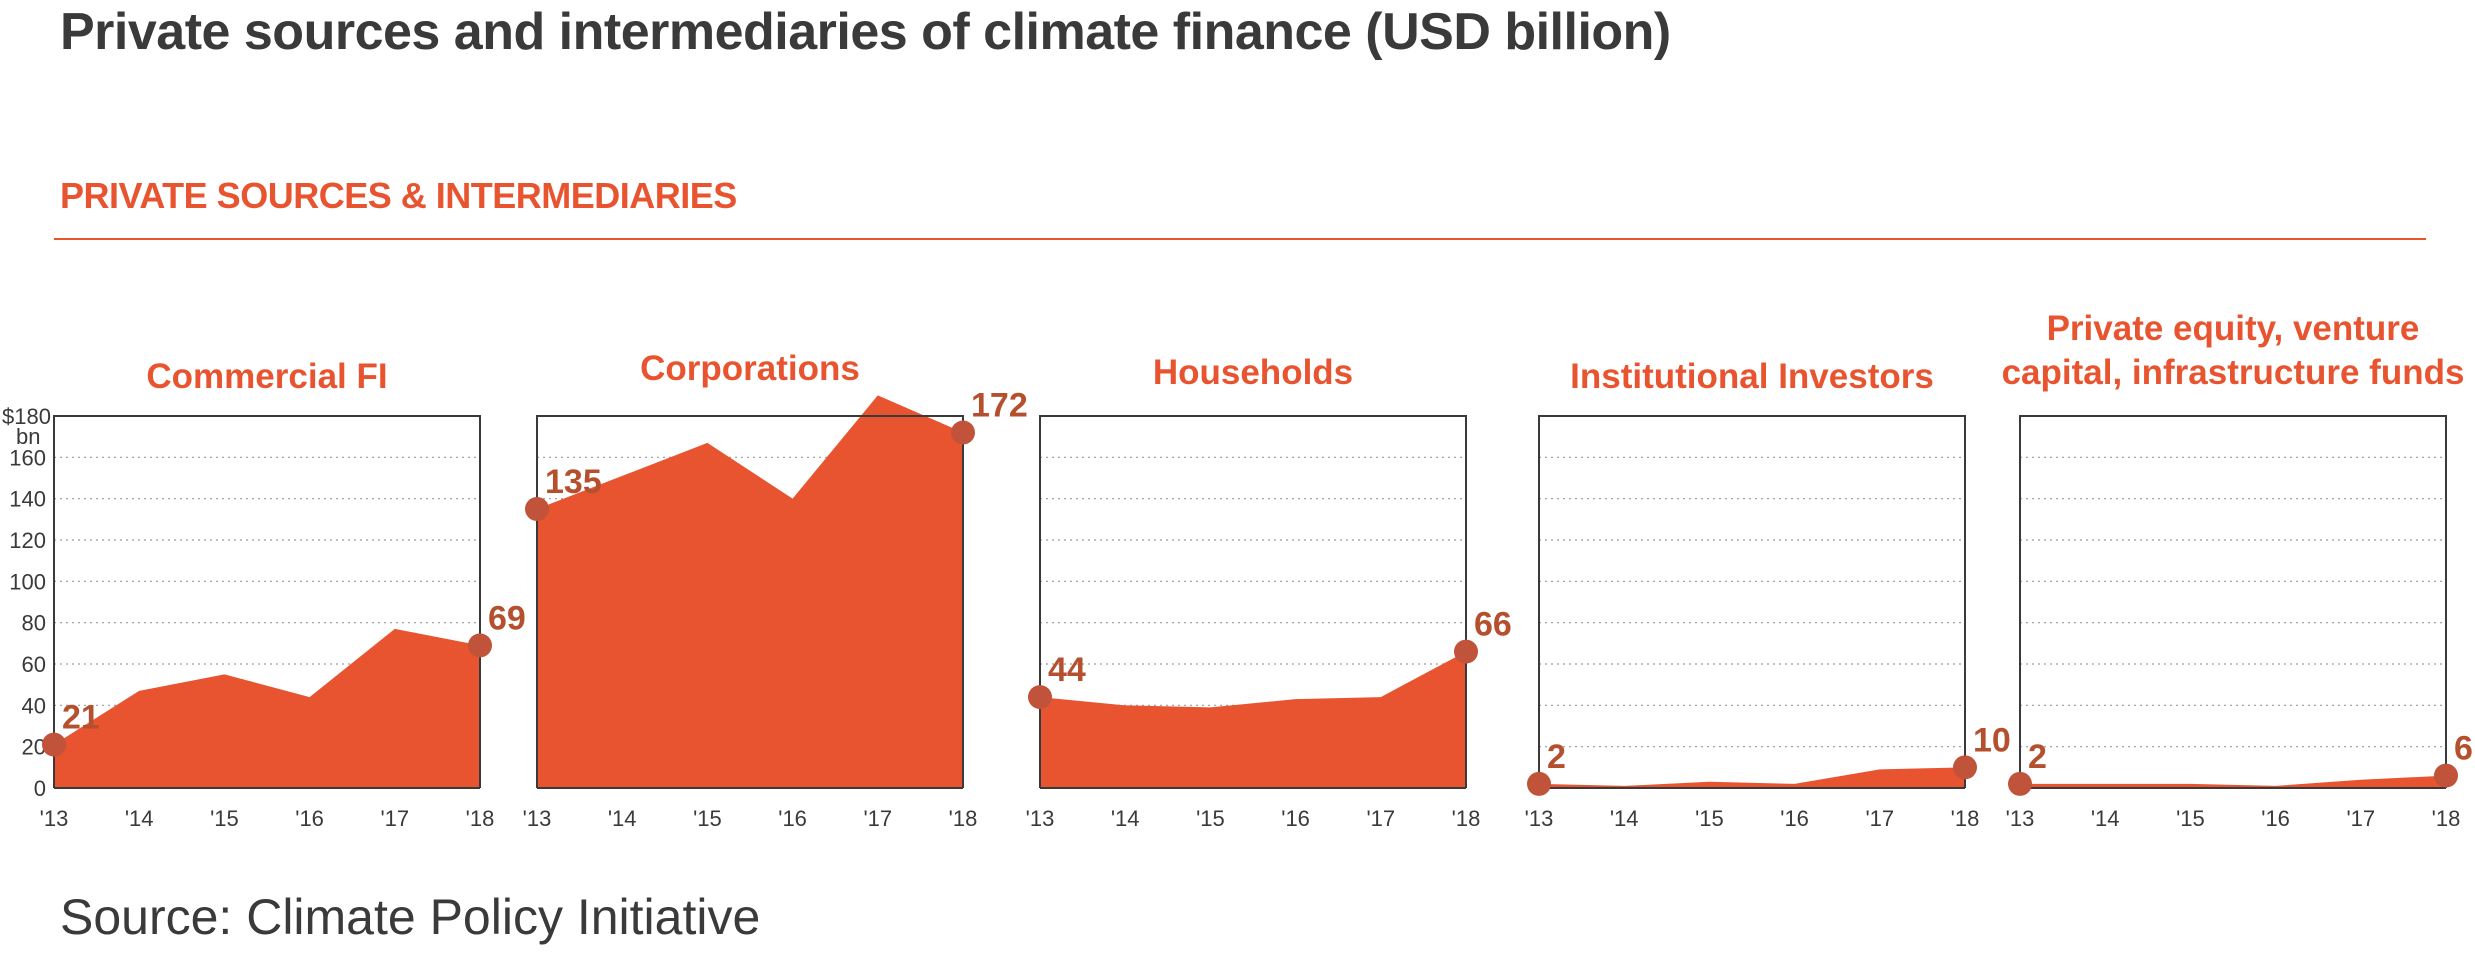 The image size is (2475, 954). I want to click on panel-title-5: Private equity, venture, so click(2233, 328).